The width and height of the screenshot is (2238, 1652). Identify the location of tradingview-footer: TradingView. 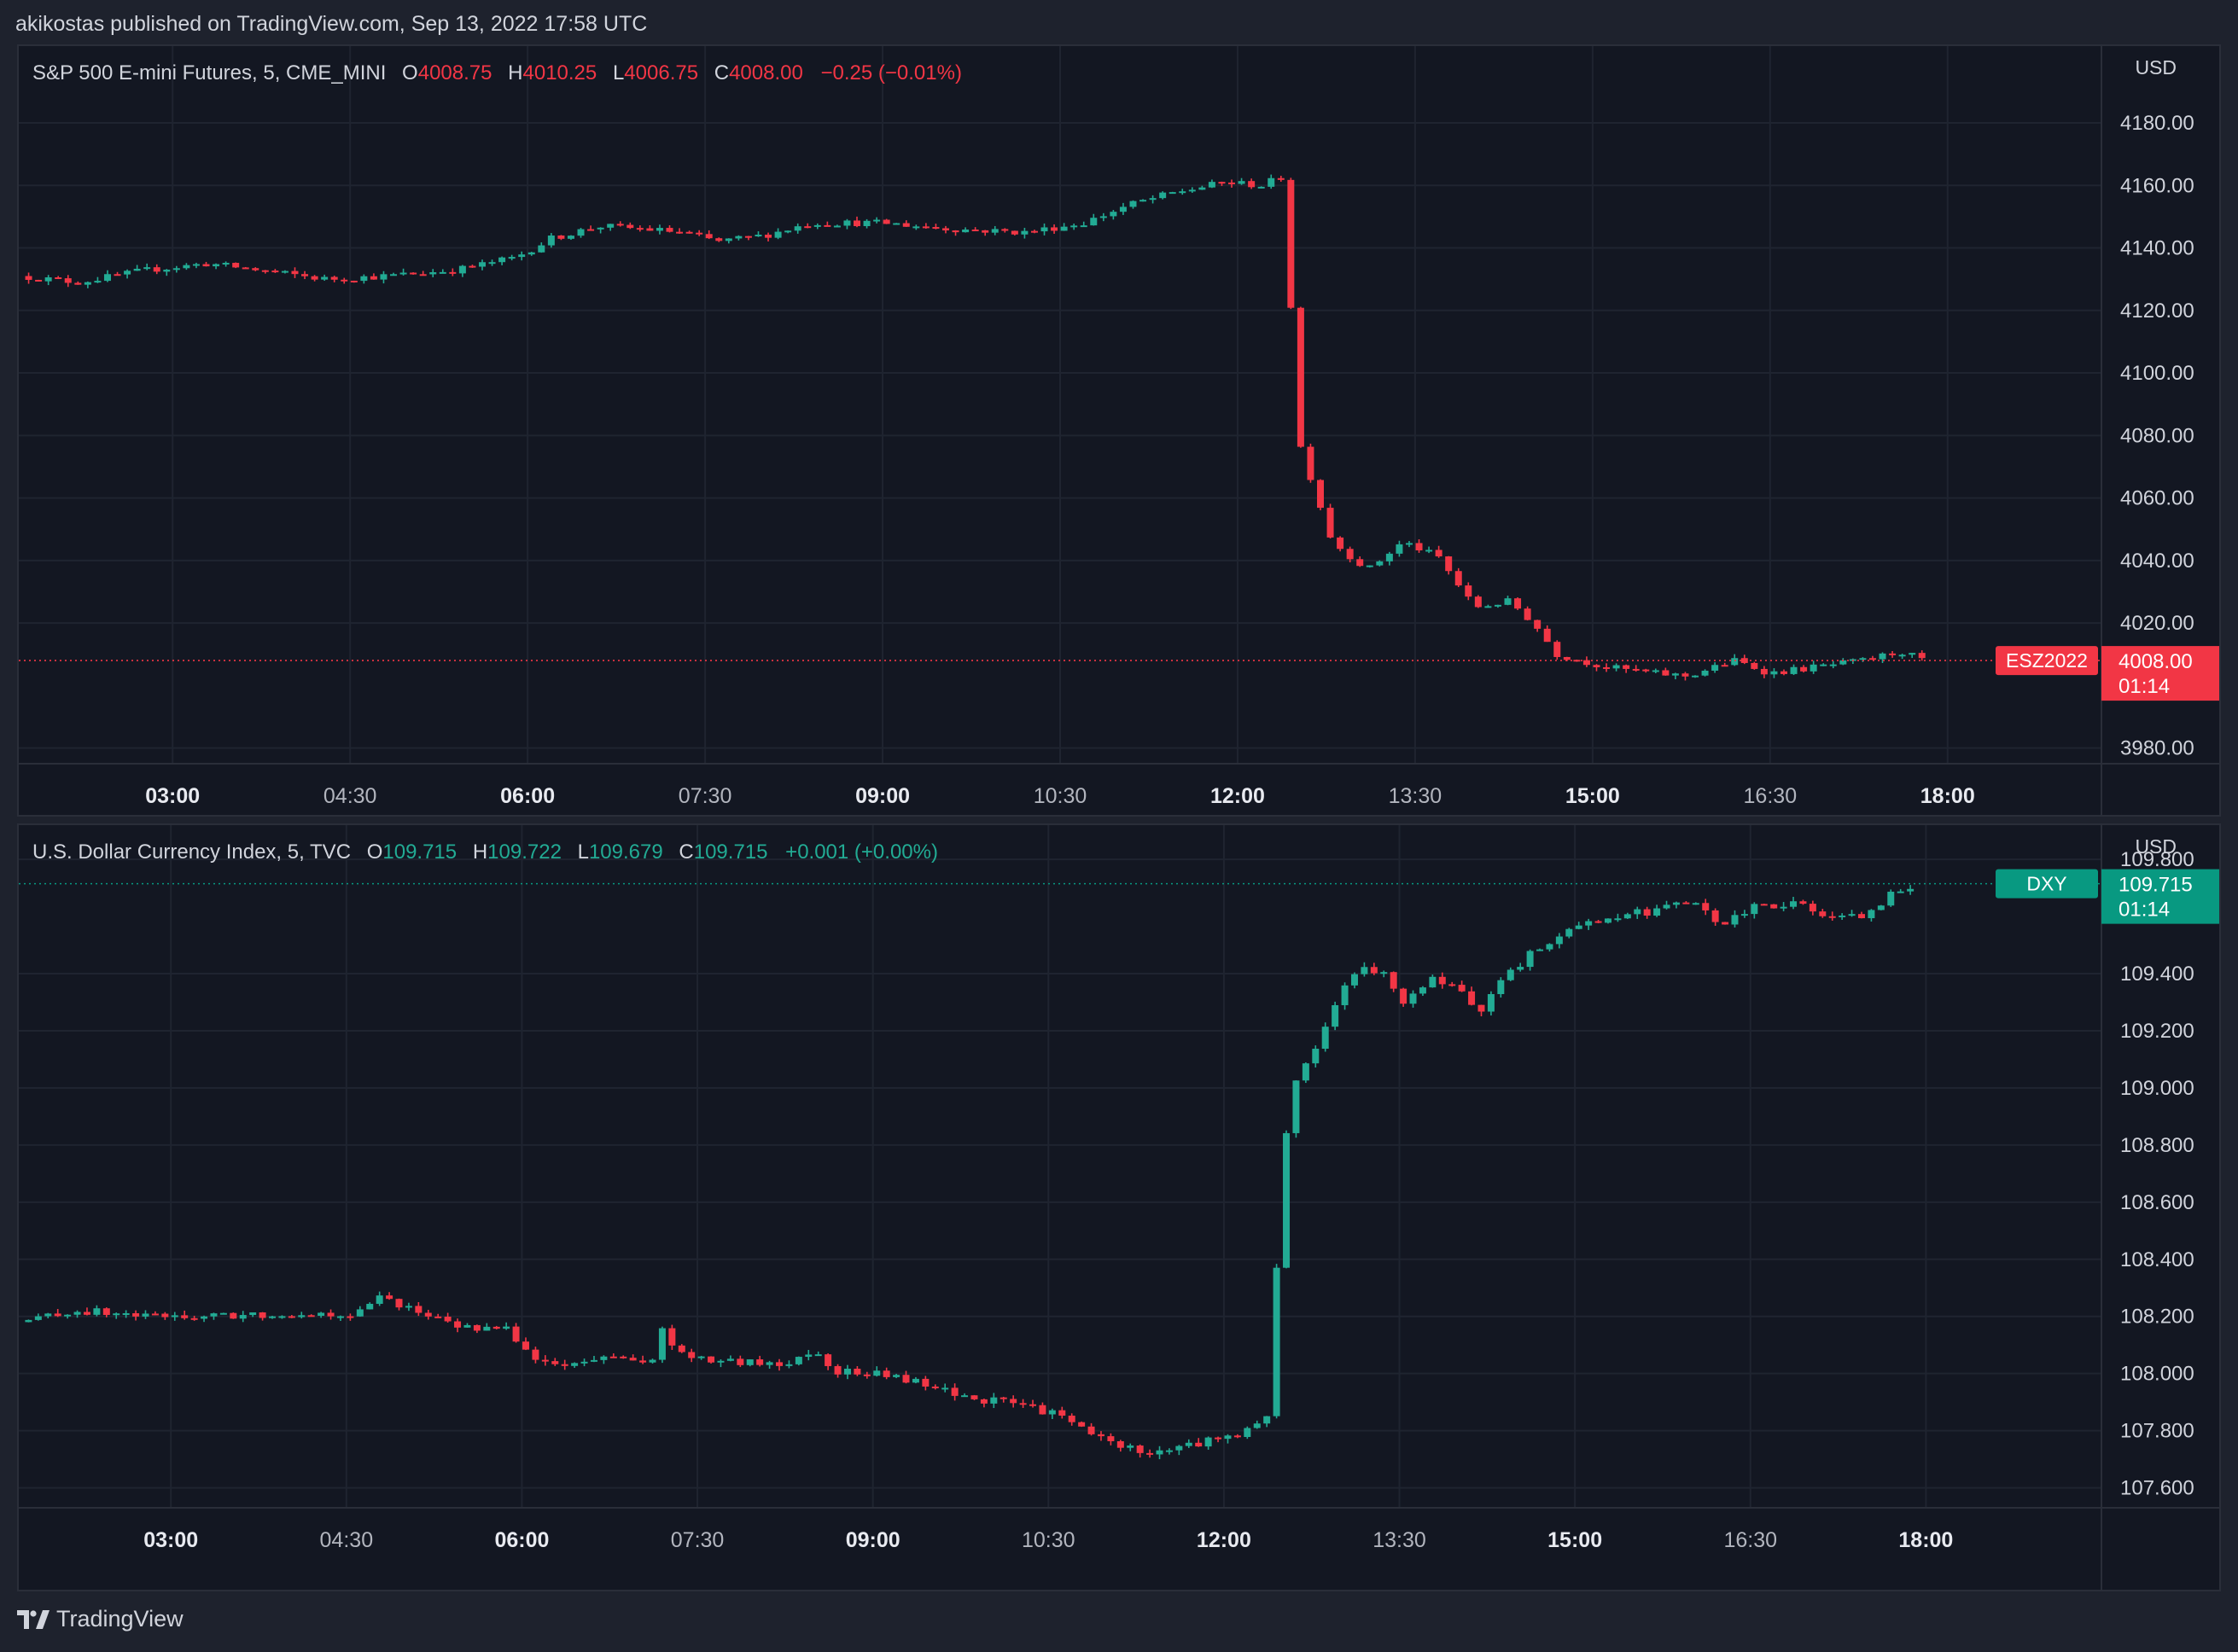
(100, 1619).